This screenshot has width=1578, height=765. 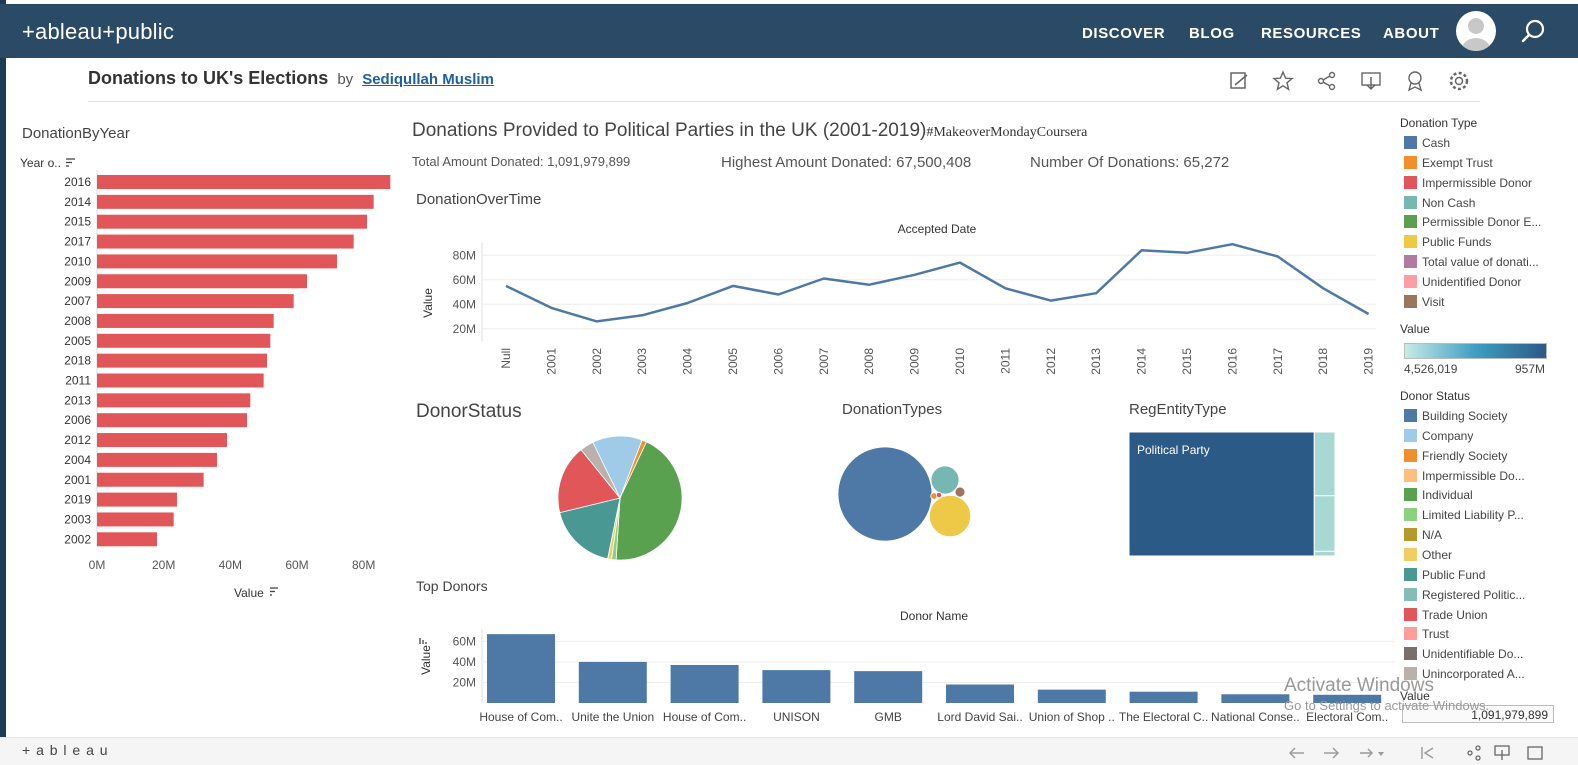 What do you see at coordinates (1438, 435) in the screenshot?
I see `legend-item-donor-status: Company` at bounding box center [1438, 435].